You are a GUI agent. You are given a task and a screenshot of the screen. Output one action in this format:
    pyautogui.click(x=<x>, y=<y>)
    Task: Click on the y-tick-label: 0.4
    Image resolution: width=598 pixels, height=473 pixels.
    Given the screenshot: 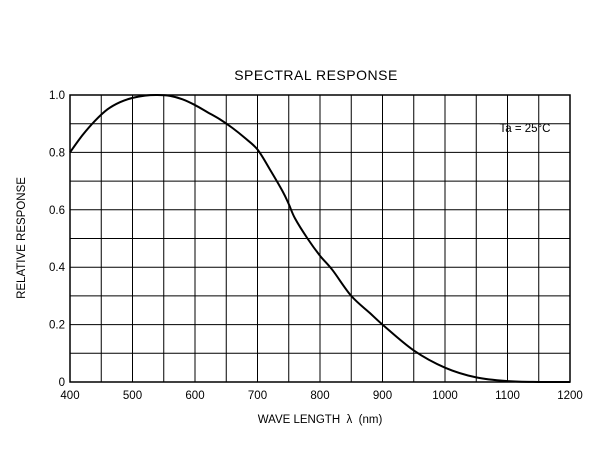 What is the action you would take?
    pyautogui.click(x=57, y=268)
    